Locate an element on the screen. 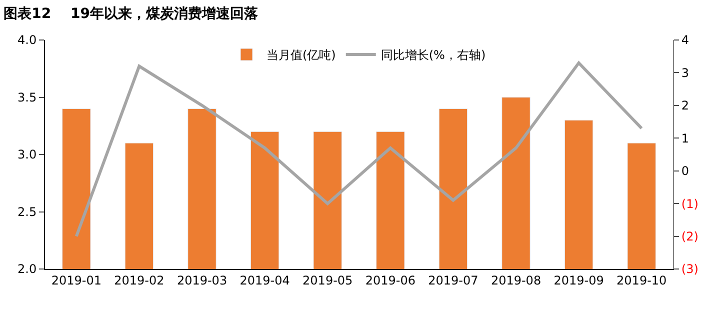 The image size is (718, 321). x-tick-label: 2019-04 is located at coordinates (265, 280).